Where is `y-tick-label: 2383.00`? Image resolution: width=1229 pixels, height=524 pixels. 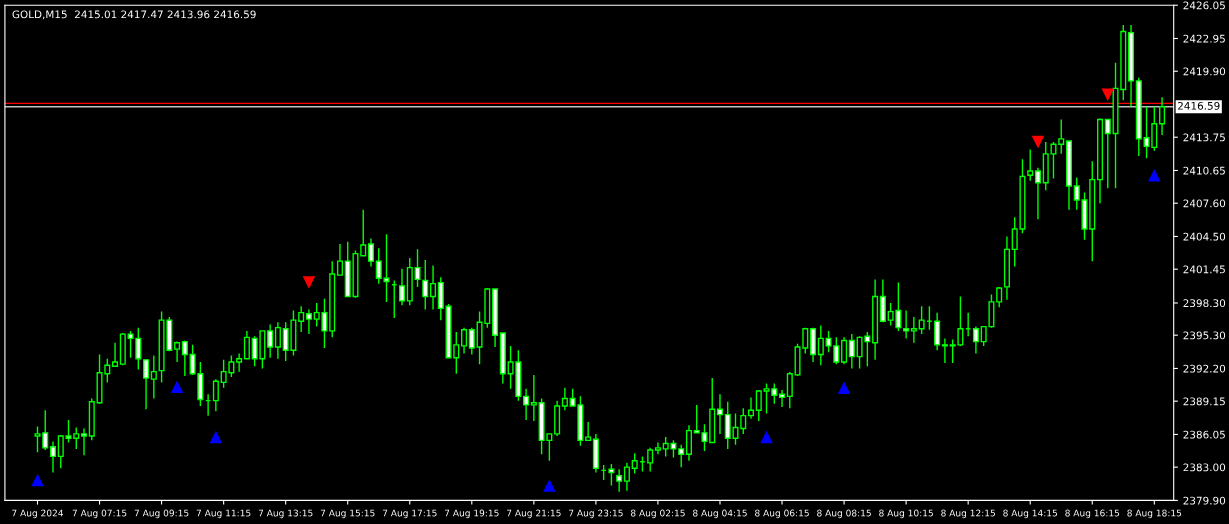 y-tick-label: 2383.00 is located at coordinates (1204, 467).